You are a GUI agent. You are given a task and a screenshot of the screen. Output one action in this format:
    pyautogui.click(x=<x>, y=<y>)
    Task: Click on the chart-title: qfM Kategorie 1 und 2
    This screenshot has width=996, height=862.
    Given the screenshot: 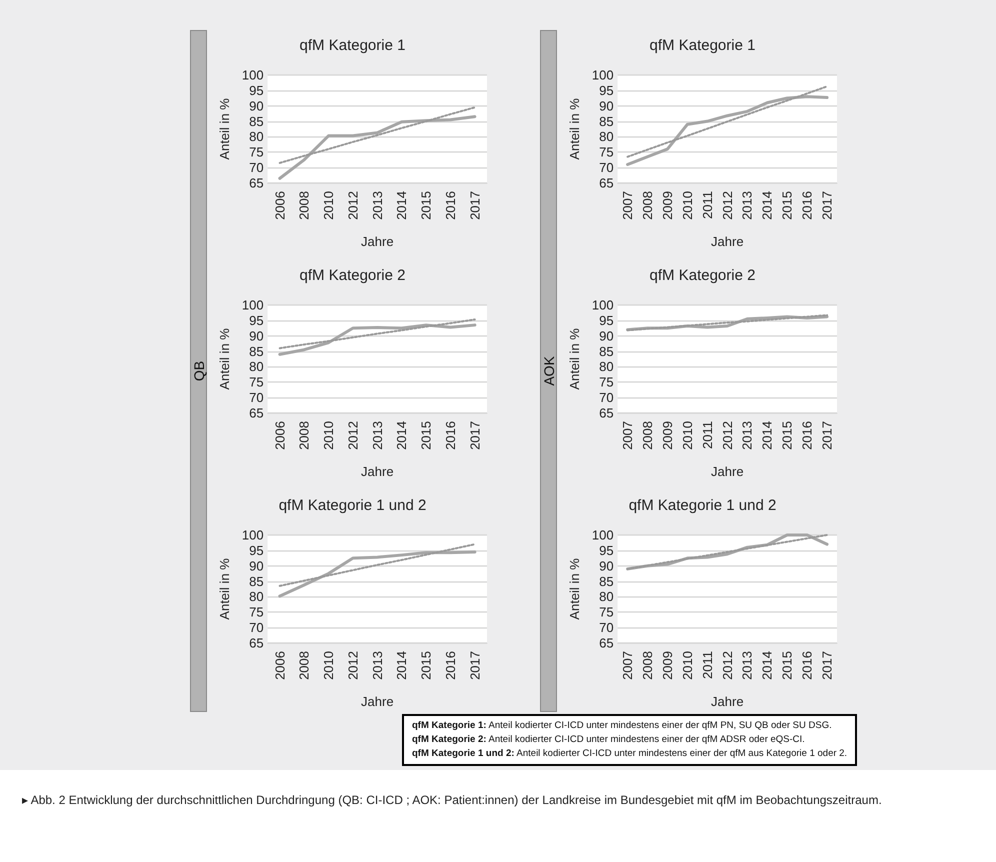 What is the action you would take?
    pyautogui.click(x=702, y=505)
    